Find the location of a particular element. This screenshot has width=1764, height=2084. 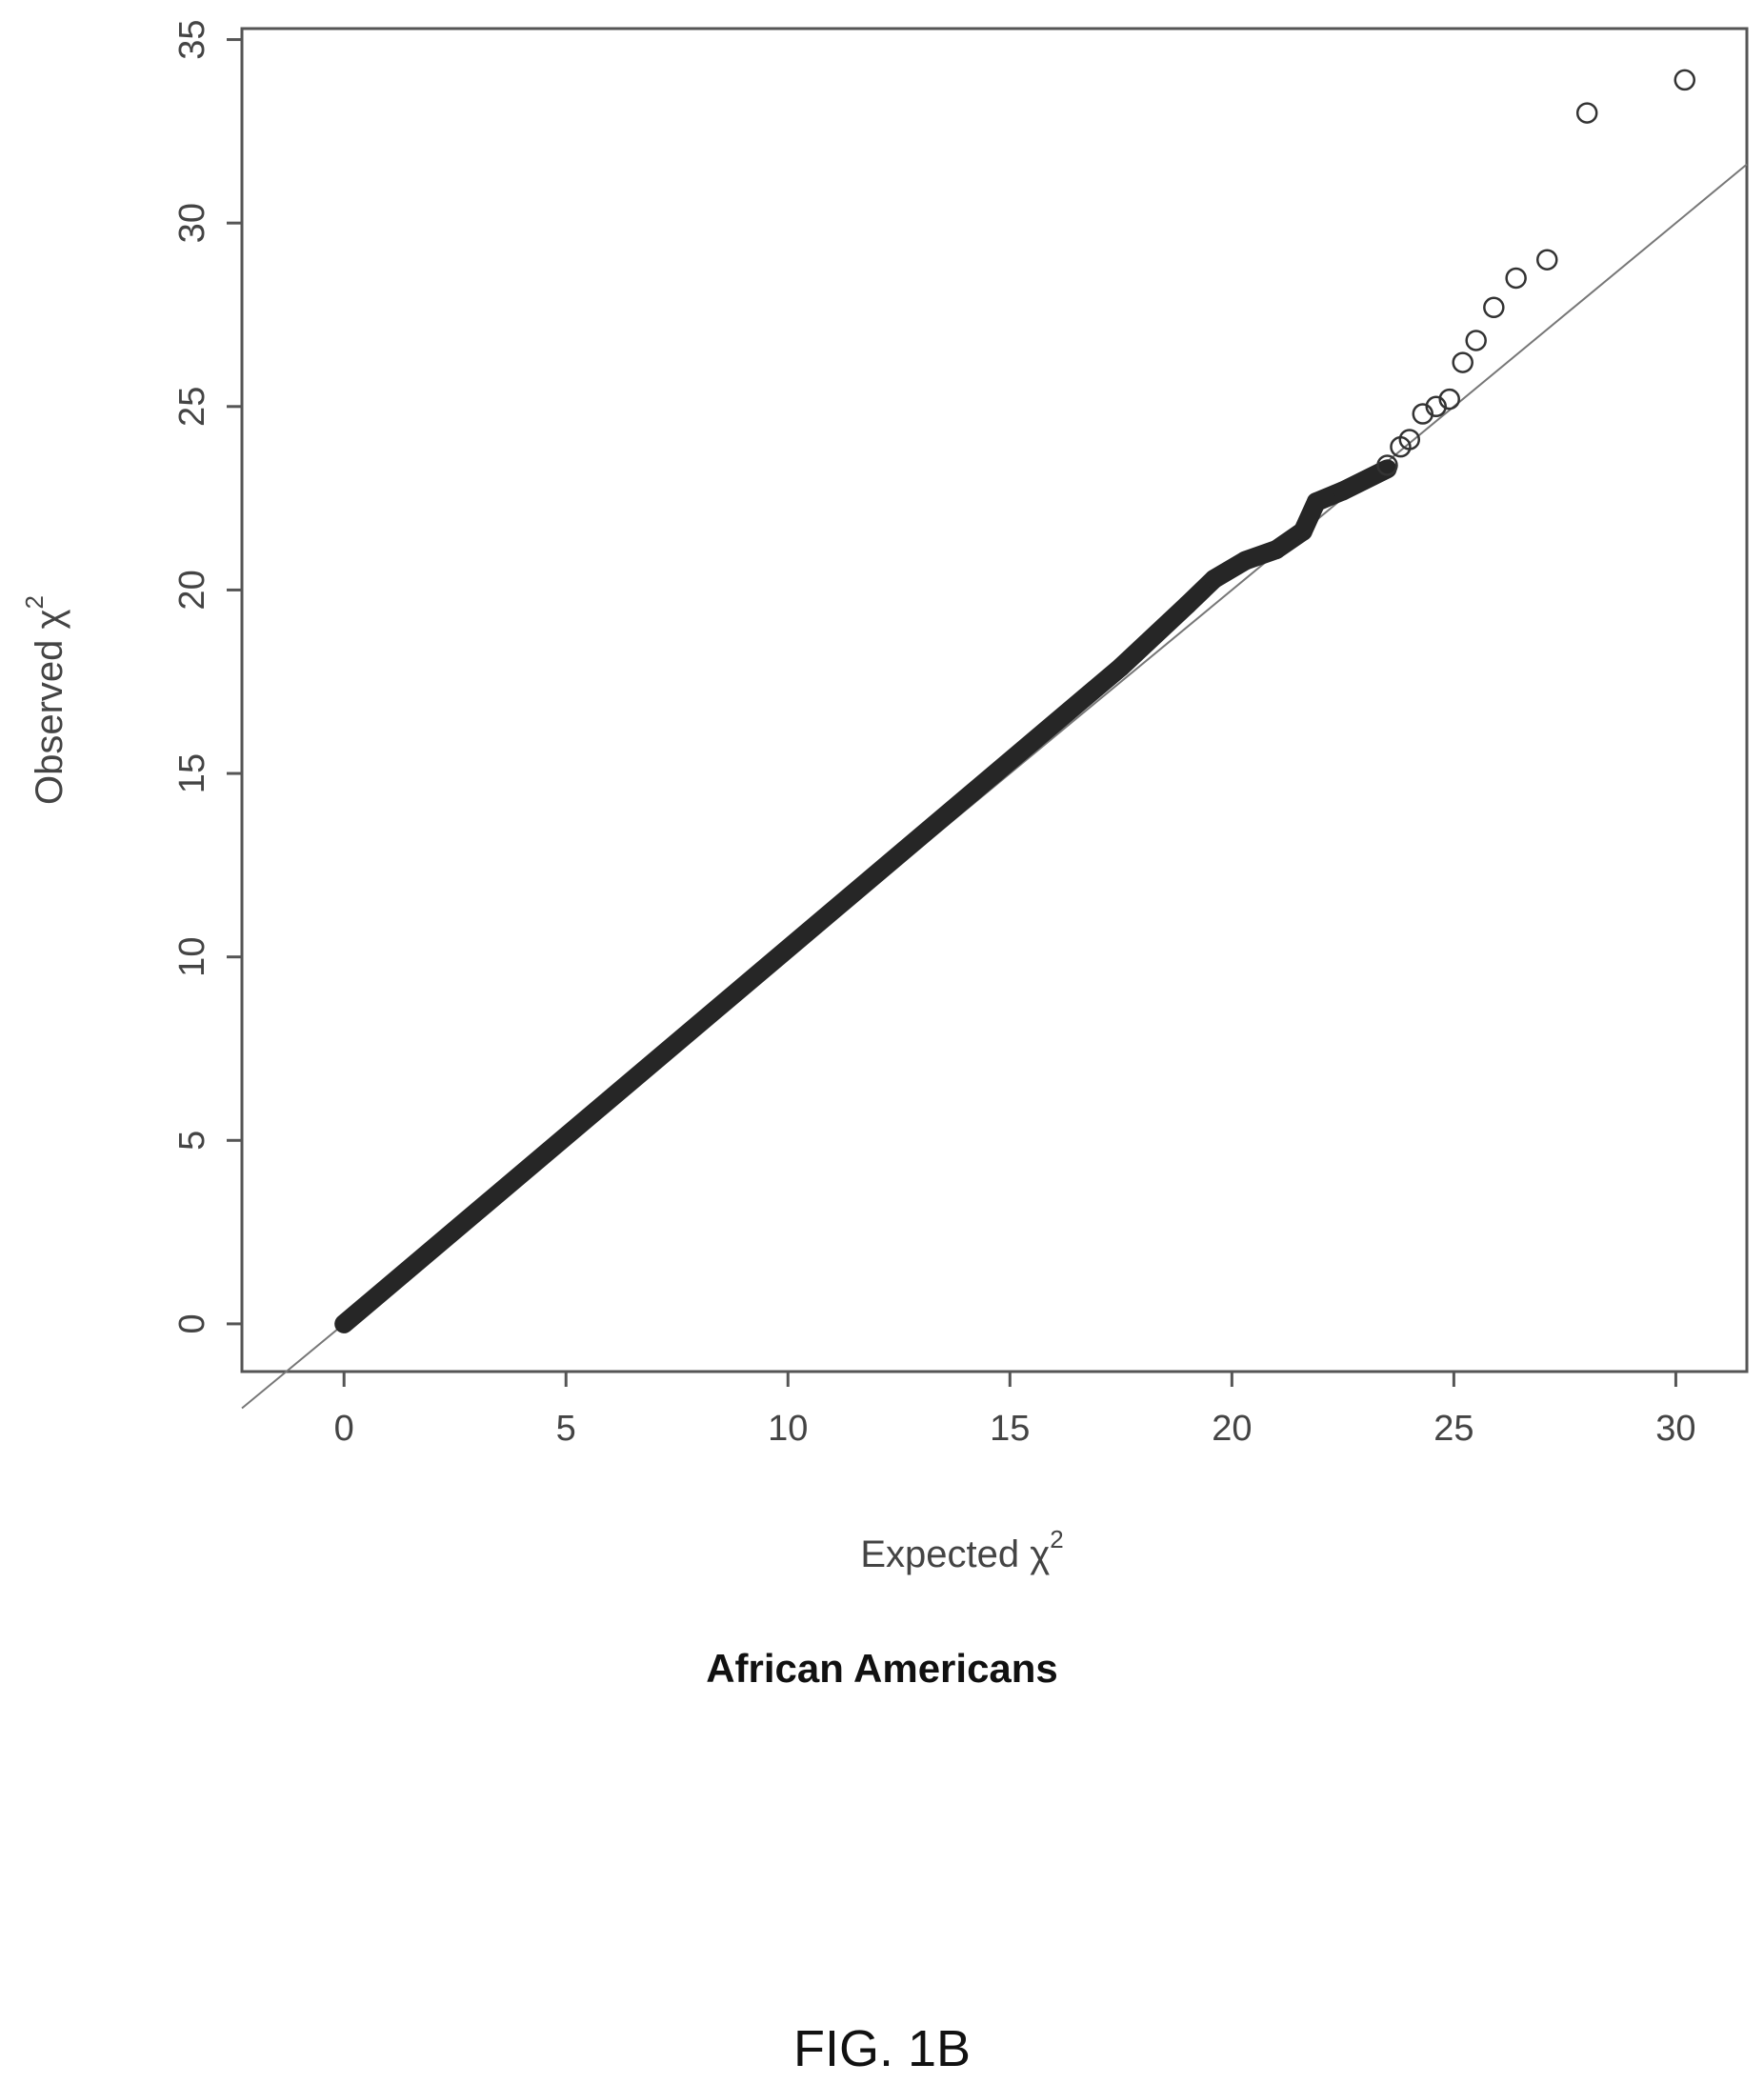

y-tick-label-2: 10 is located at coordinates (192, 957).